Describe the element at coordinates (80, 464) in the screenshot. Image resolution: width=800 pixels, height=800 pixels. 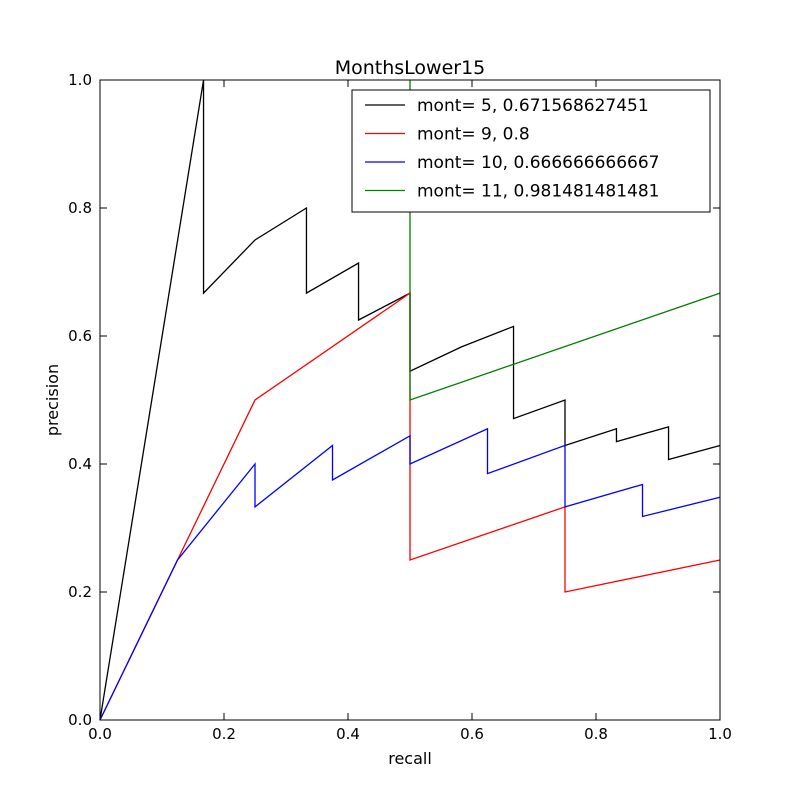
I see `y-tick-label: 0.4` at that location.